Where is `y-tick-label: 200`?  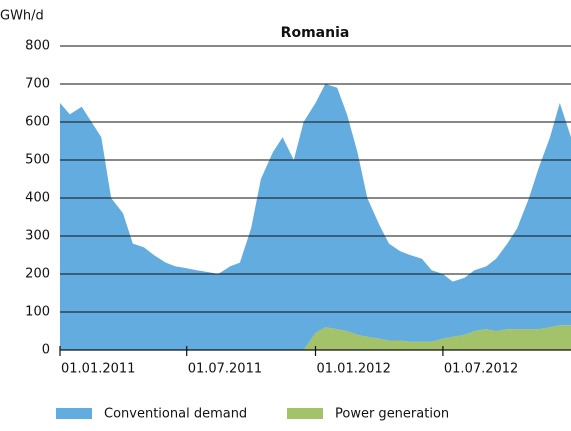 y-tick-label: 200 is located at coordinates (37, 274).